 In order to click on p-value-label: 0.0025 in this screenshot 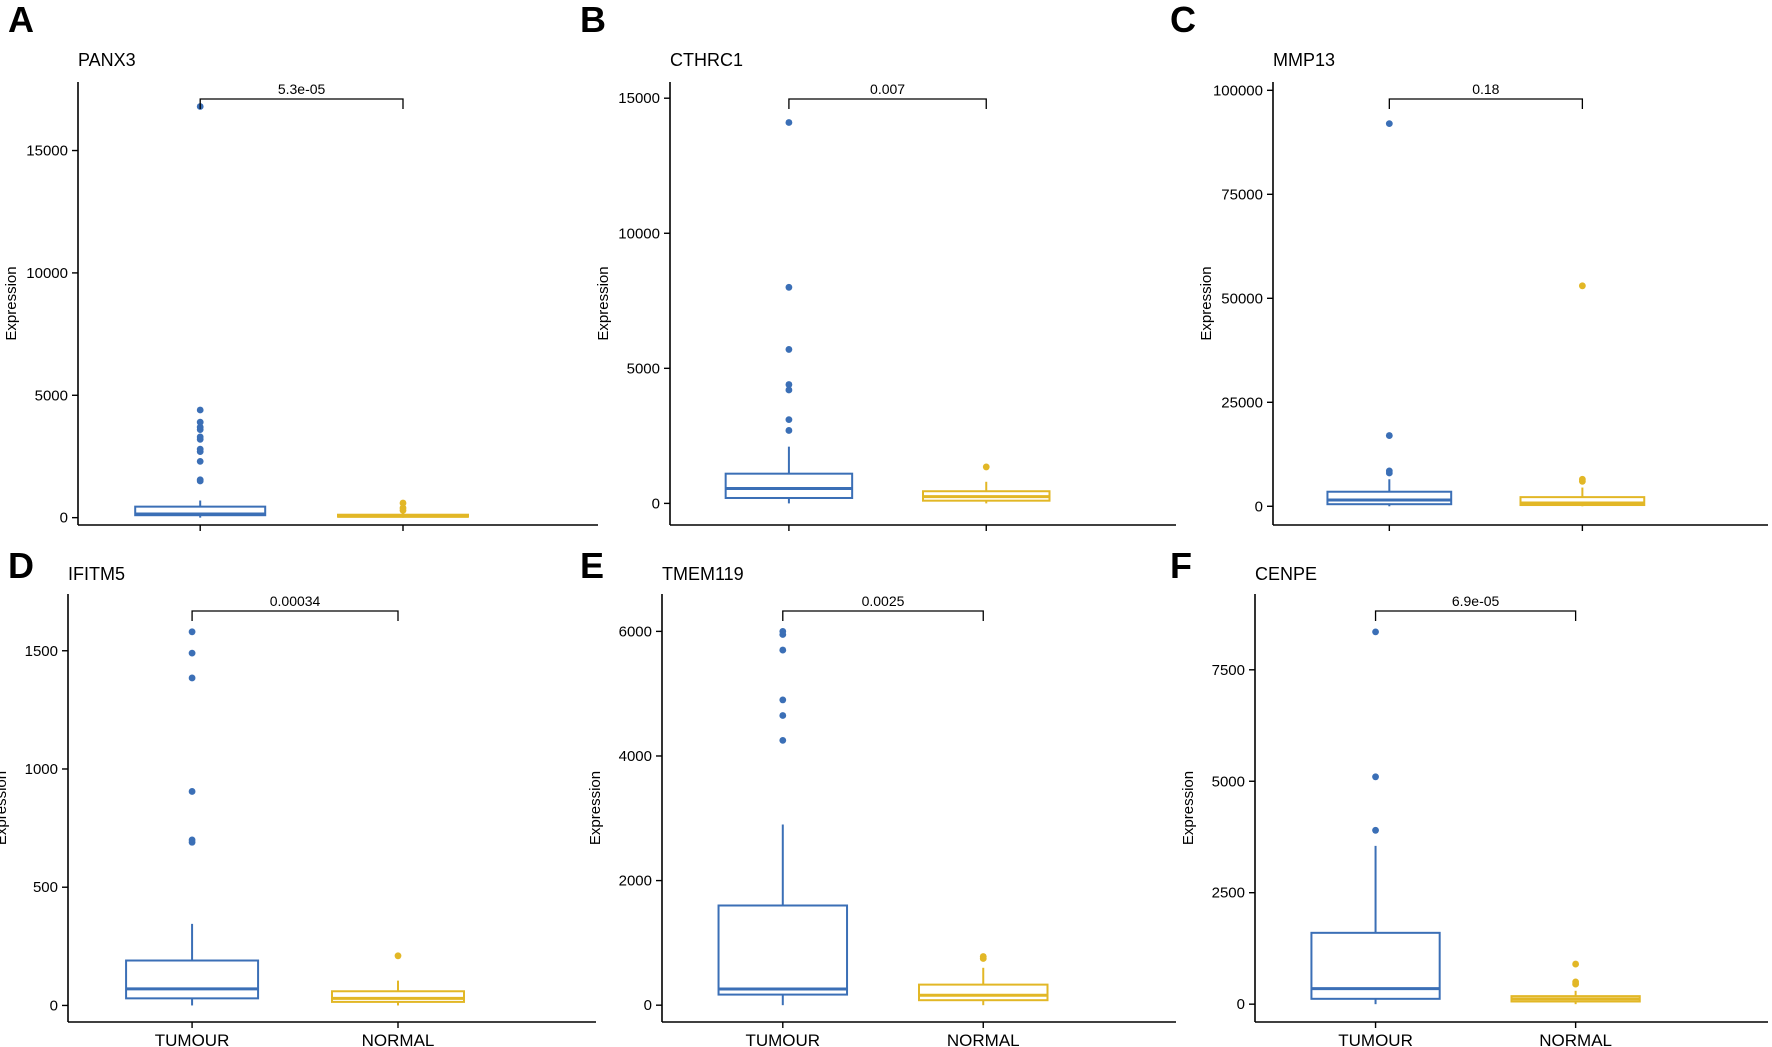, I will do `click(883, 601)`.